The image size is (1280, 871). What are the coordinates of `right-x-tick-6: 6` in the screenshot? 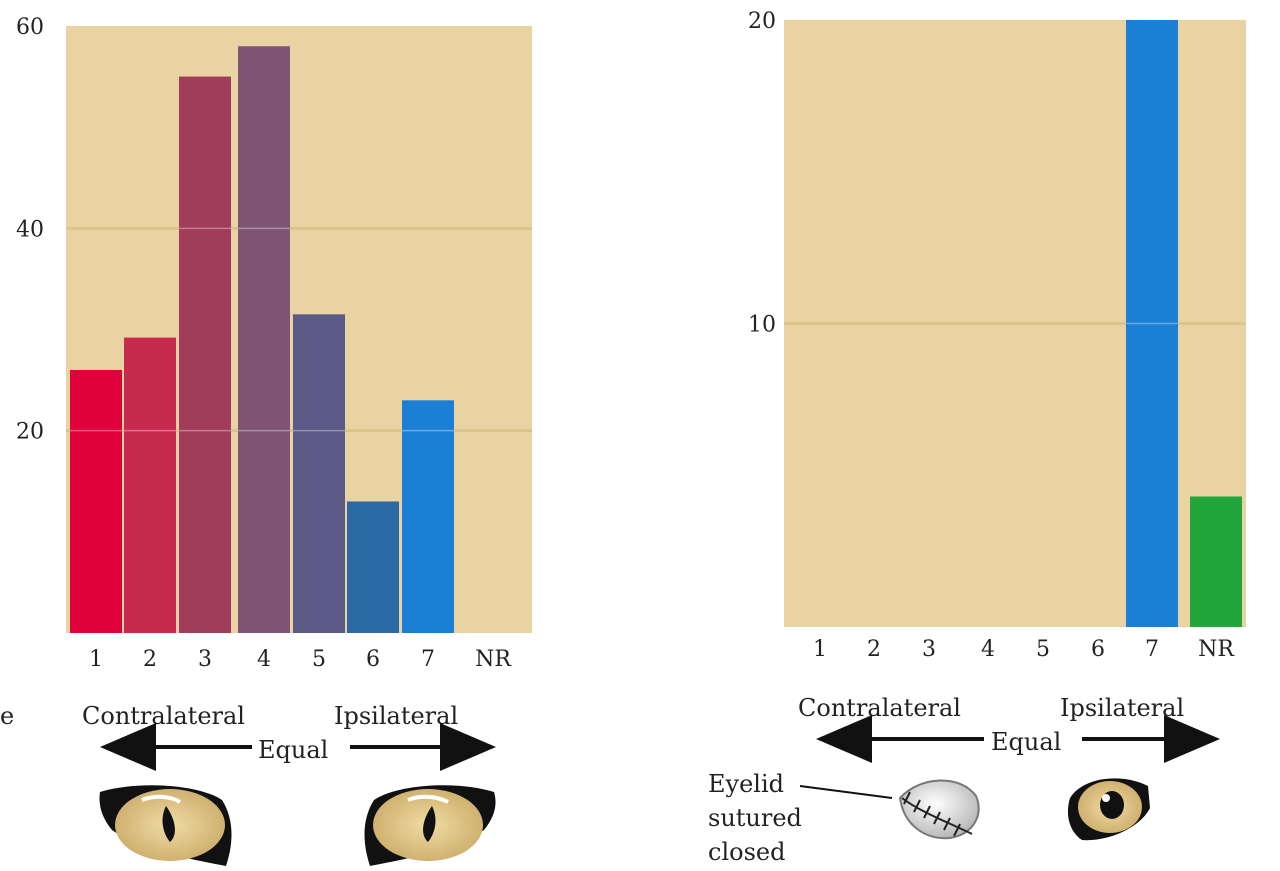 It's located at (1098, 649).